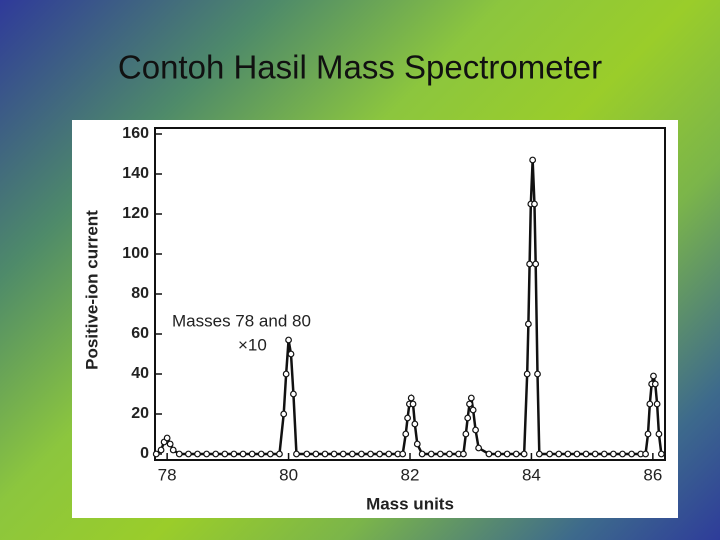 The height and width of the screenshot is (540, 720). What do you see at coordinates (167, 474) in the screenshot?
I see `x-tick-label: 78` at bounding box center [167, 474].